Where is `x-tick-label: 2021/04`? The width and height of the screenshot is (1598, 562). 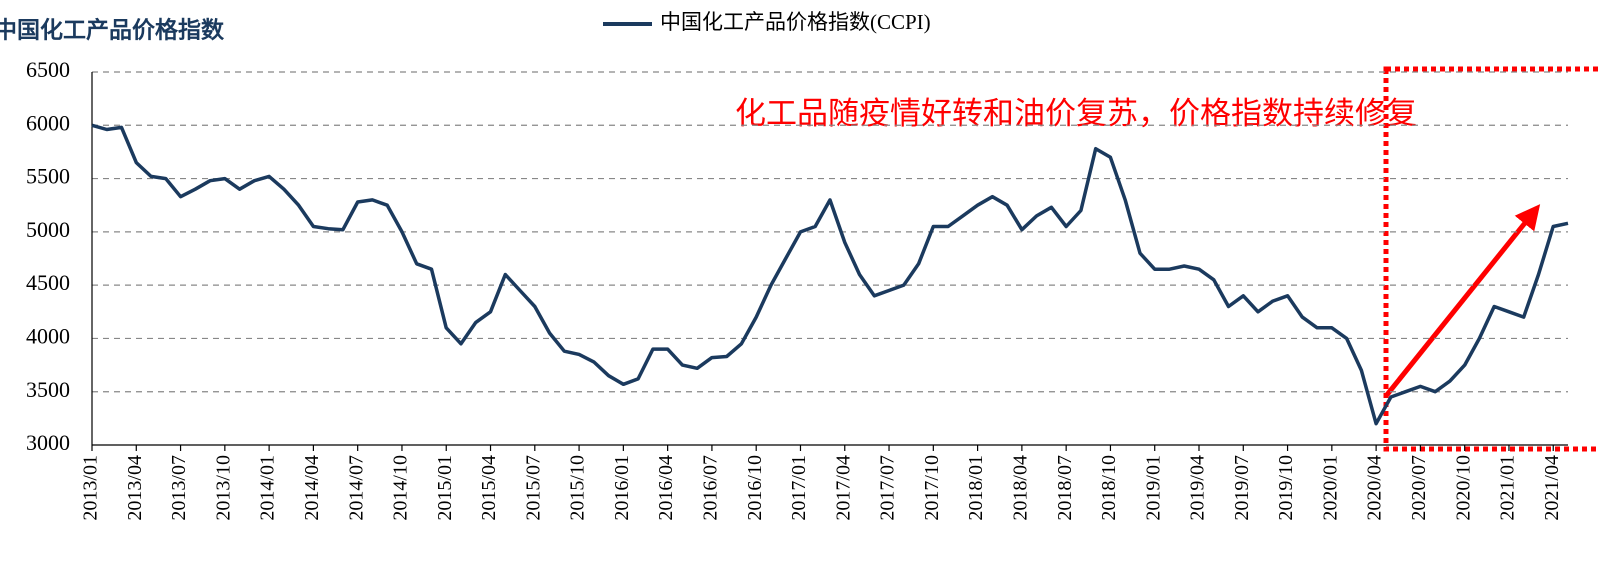
x-tick-label: 2021/04 is located at coordinates (1552, 488).